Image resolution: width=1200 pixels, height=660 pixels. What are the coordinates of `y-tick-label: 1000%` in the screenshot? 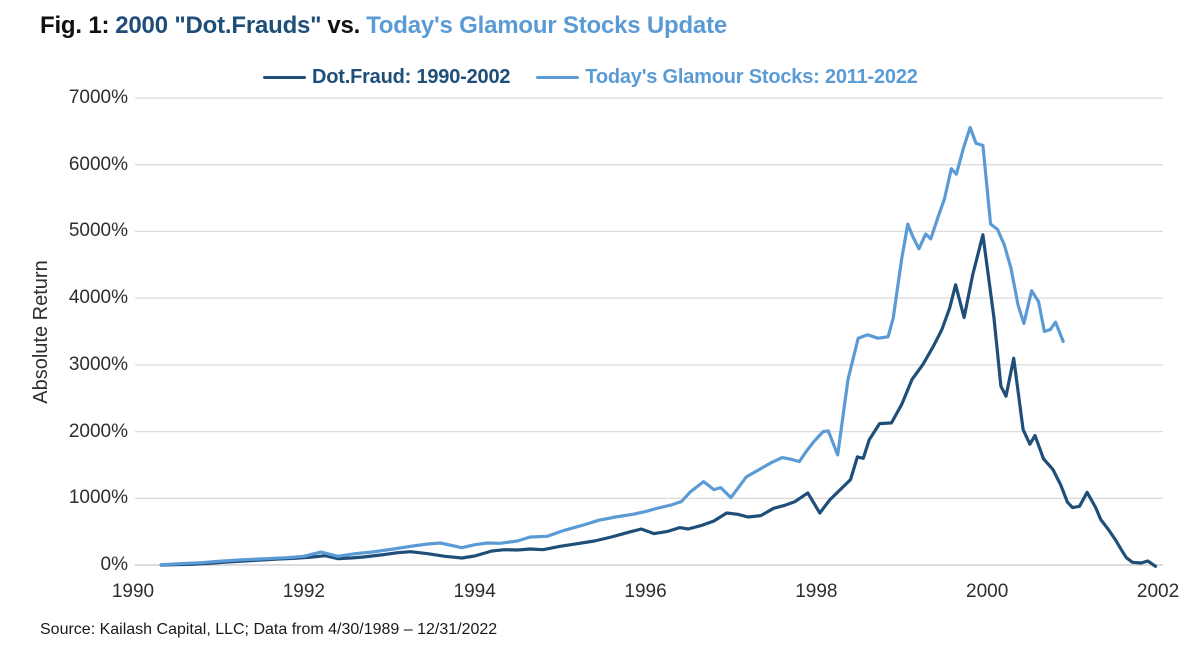 It's located at (98, 498).